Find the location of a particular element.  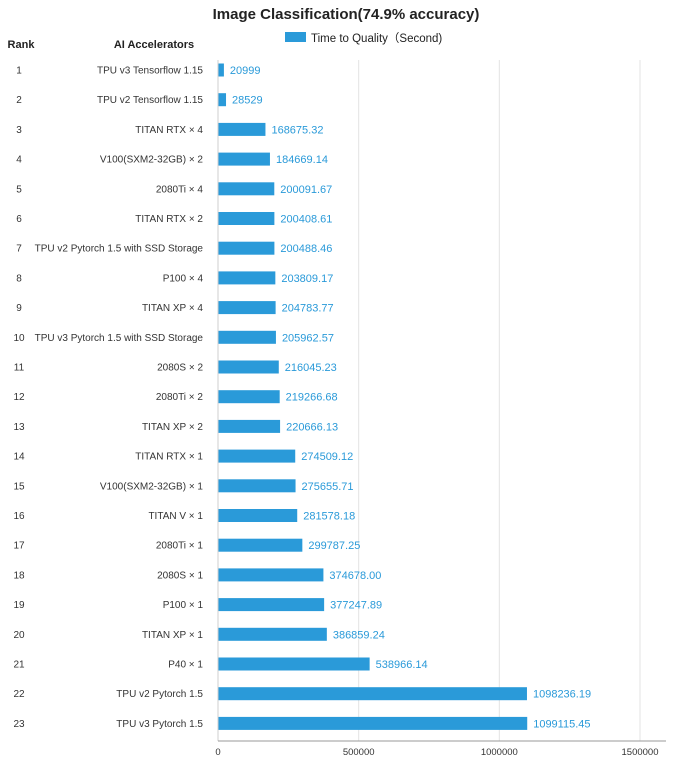

category-label: TITAN V × 1 is located at coordinates (175, 516).